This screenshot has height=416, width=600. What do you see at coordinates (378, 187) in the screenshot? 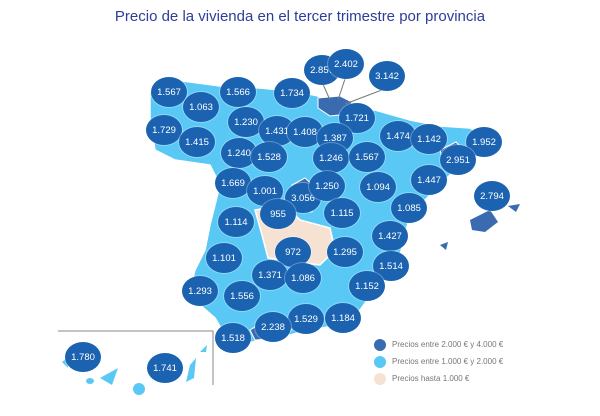
I see `province-price-bubble: 1.094` at bounding box center [378, 187].